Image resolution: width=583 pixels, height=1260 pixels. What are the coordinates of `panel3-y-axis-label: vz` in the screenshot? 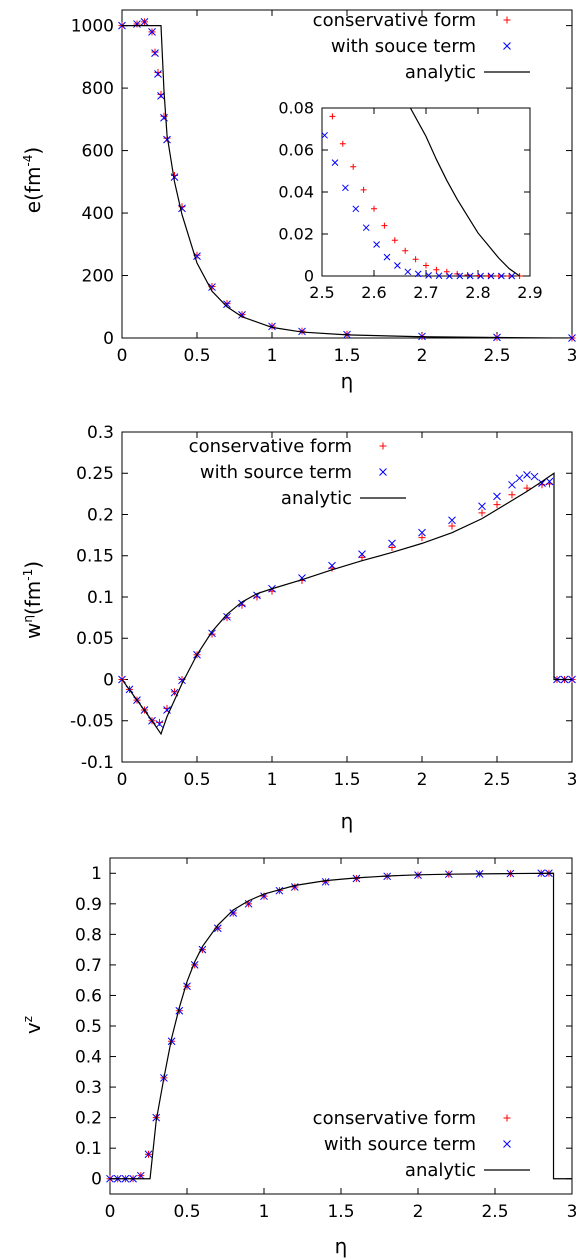 It's located at (33, 1025).